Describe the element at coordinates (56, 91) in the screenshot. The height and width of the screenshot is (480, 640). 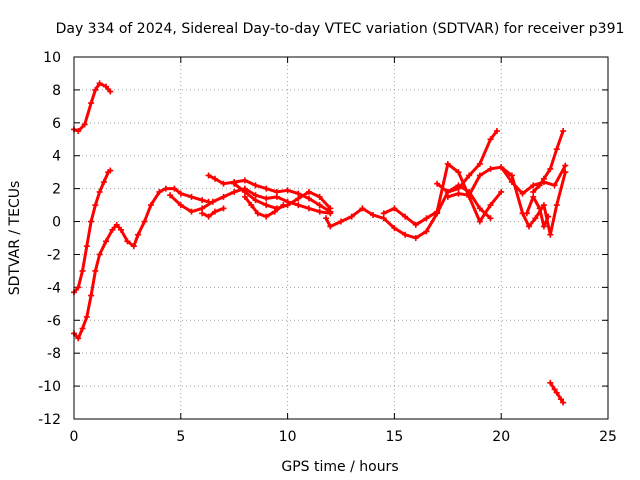
I see `y-tick-label: 8` at that location.